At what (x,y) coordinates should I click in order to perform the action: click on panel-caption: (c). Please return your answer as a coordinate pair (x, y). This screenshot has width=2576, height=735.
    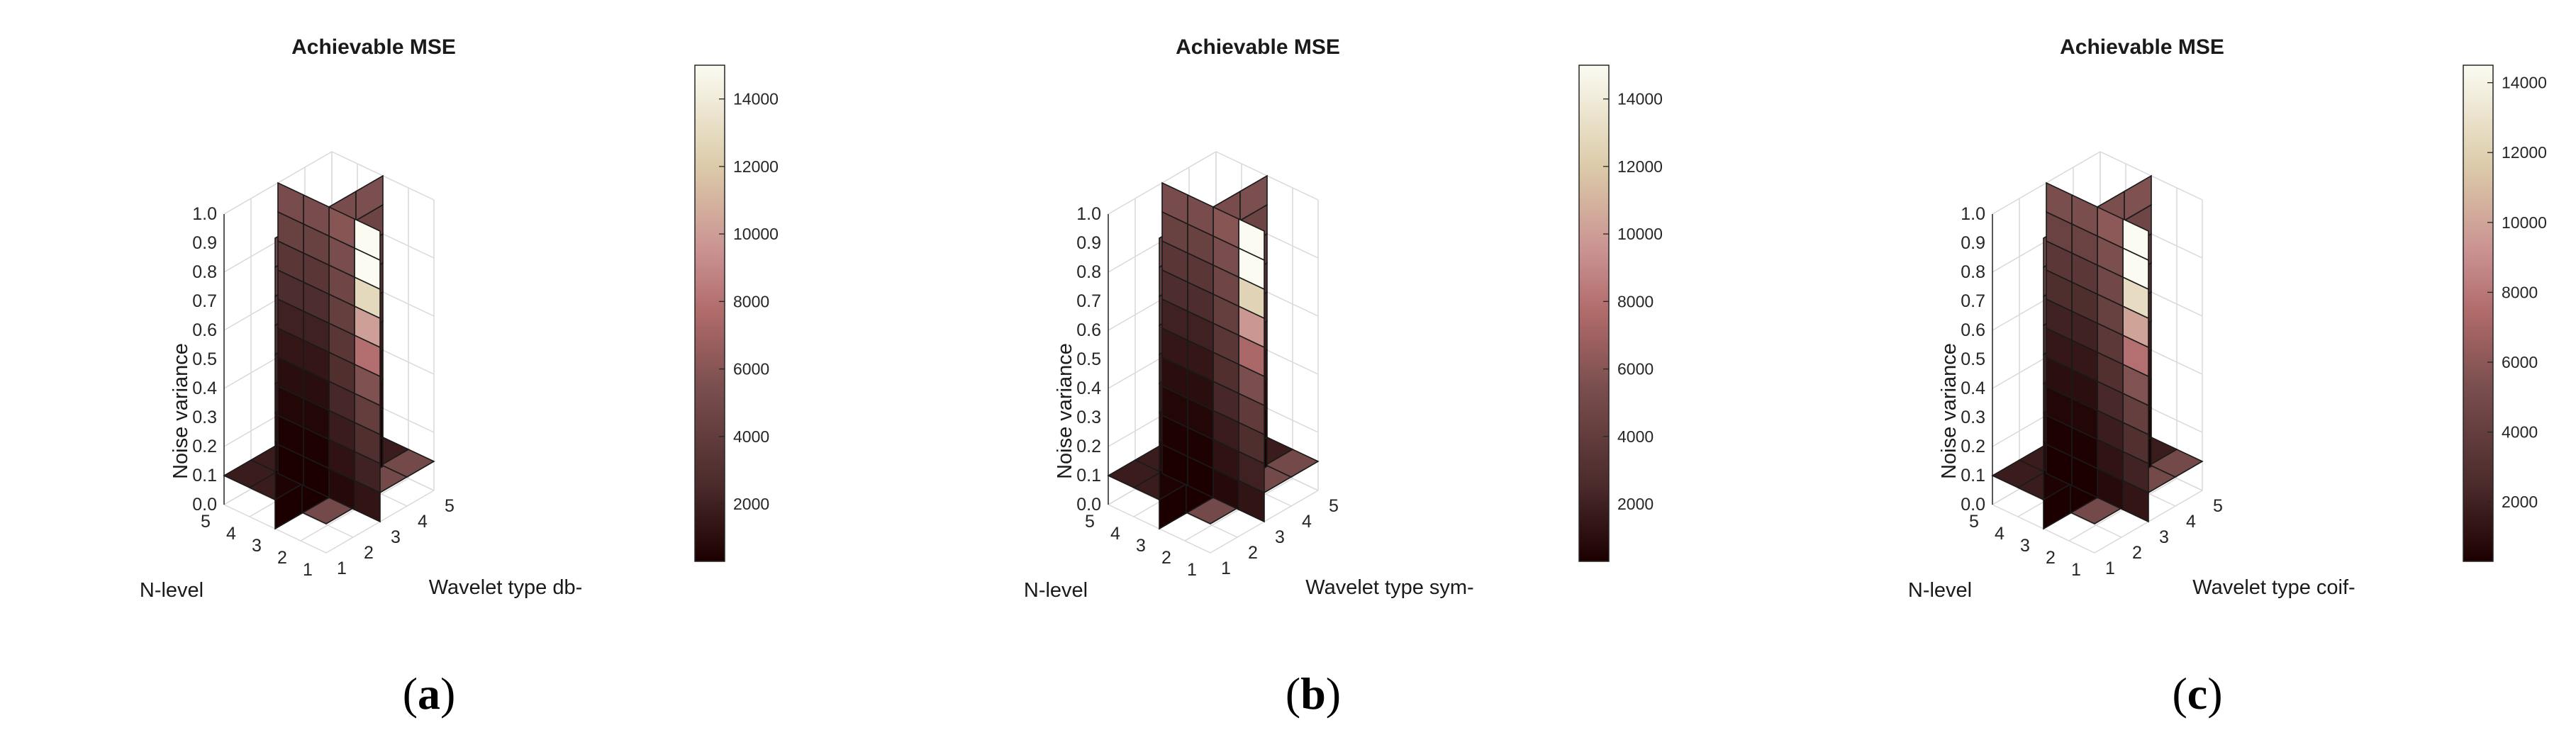
    Looking at the image, I should click on (2197, 693).